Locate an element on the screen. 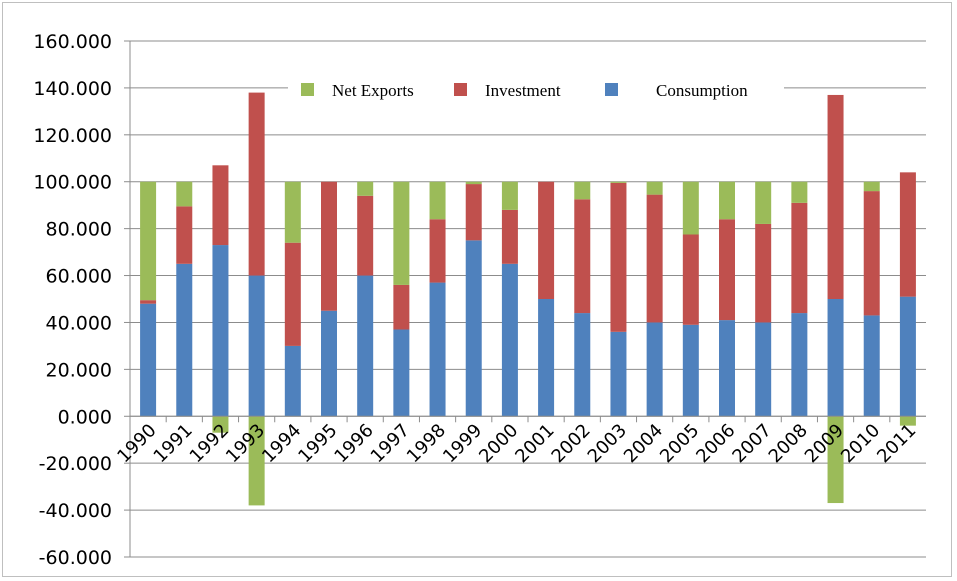 This screenshot has height=581, width=957. y-tick-label: 120.000 is located at coordinates (72, 136).